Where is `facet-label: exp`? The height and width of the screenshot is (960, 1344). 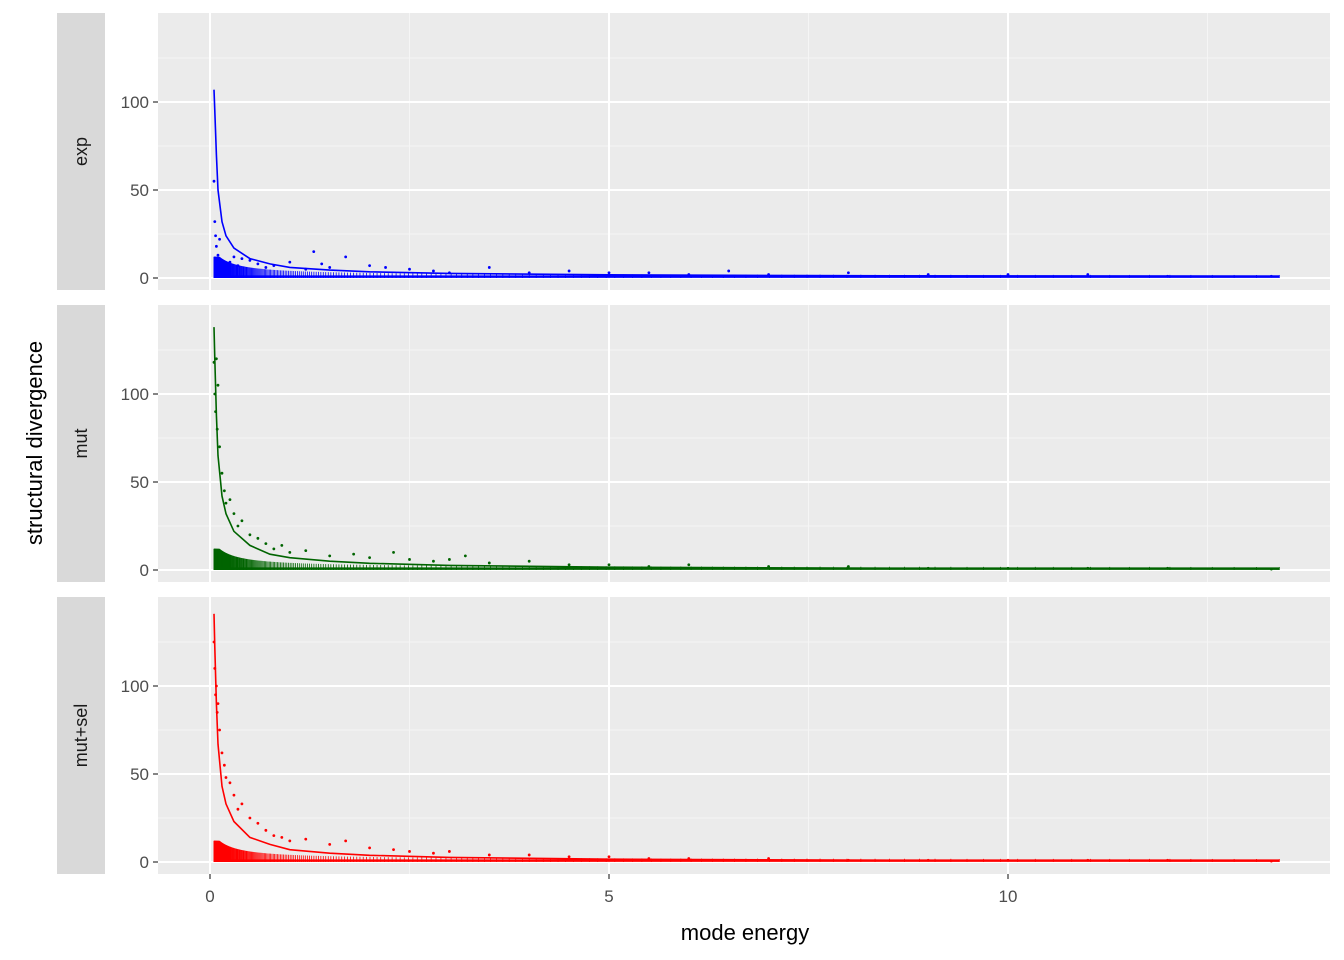
facet-label: exp is located at coordinates (81, 151).